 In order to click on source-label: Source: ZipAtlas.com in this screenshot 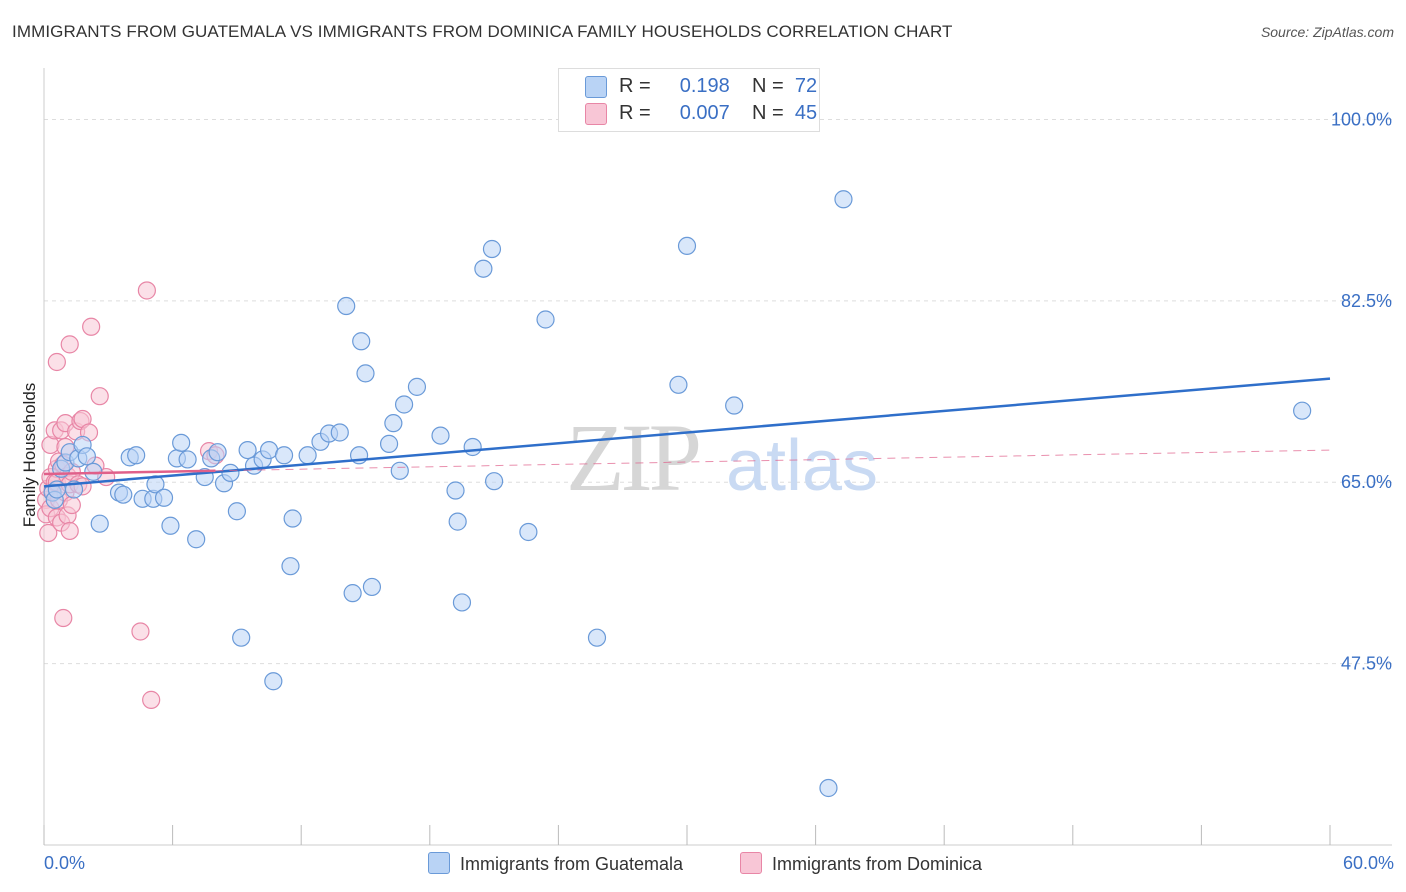, I will do `click(1327, 32)`.